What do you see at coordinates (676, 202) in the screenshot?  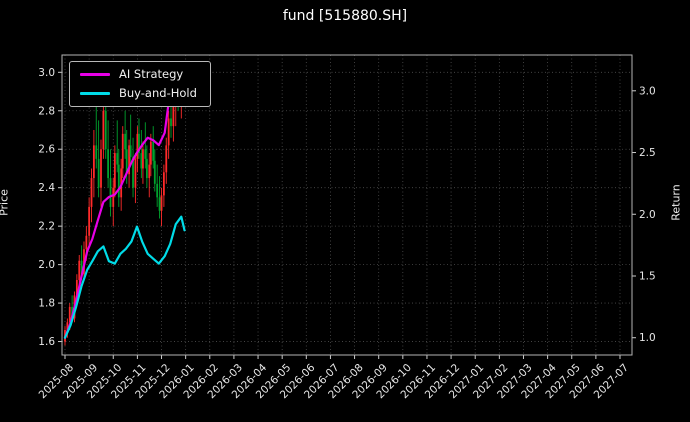 I see `right-axis-label: Return` at bounding box center [676, 202].